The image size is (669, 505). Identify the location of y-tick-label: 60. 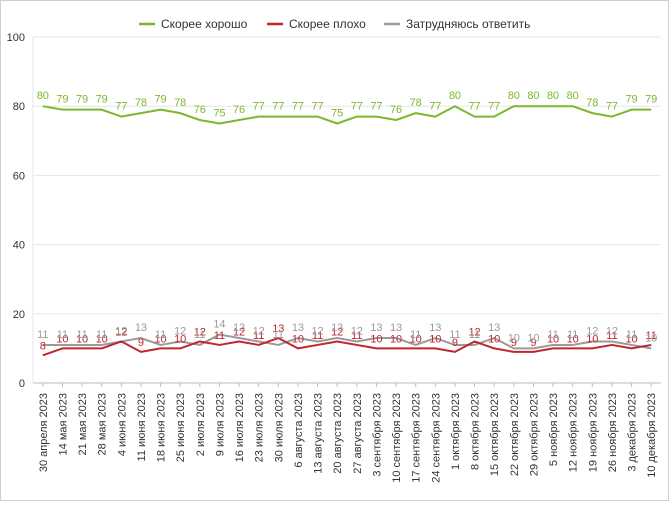
(19, 176).